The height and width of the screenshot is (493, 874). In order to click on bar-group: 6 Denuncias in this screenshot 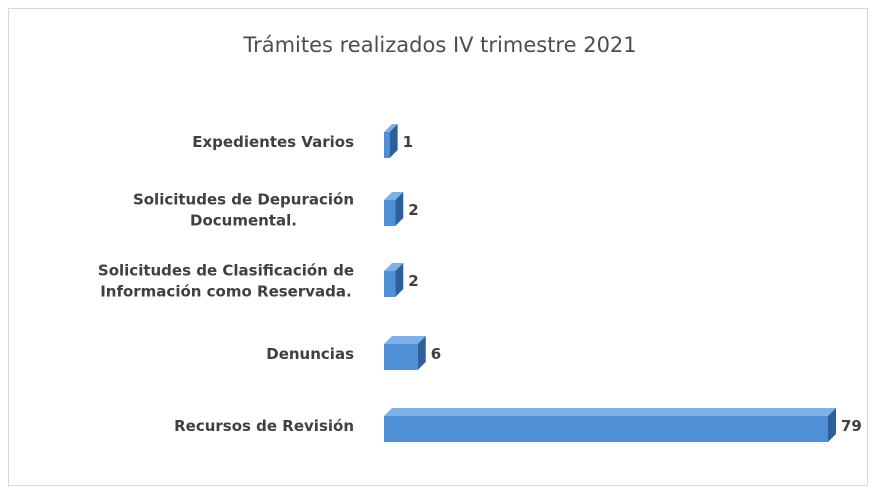, I will do `click(353, 353)`.